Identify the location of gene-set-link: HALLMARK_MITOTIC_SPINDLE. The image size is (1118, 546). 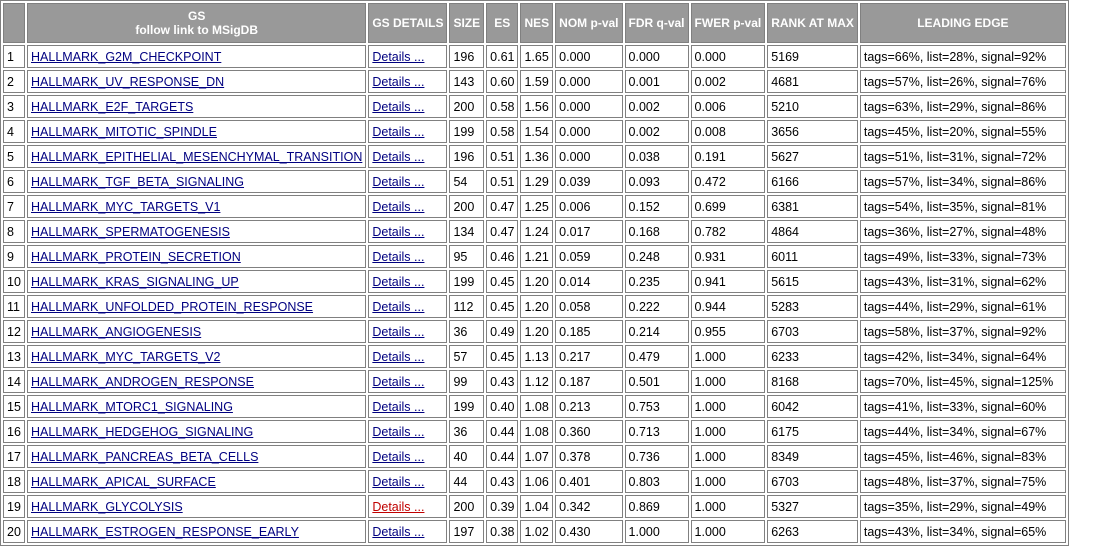
(124, 131).